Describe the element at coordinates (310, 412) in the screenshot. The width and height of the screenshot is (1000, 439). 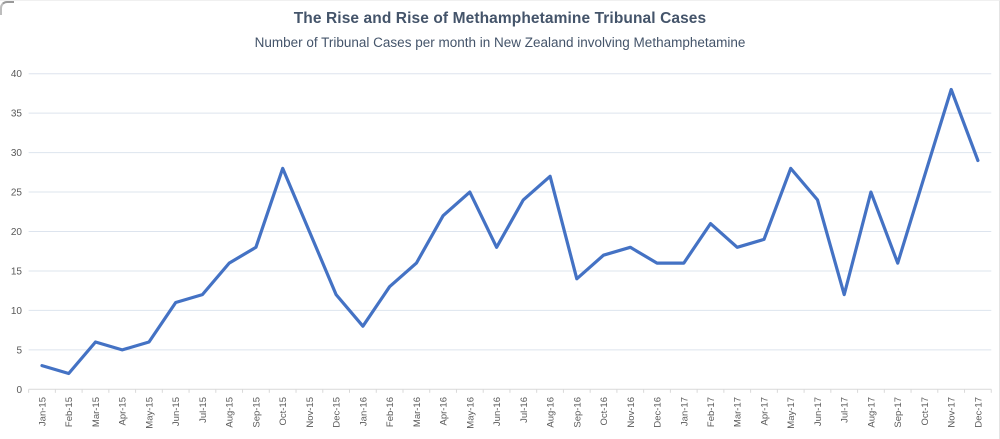
I see `x-axis-tick-label: Nov-15` at that location.